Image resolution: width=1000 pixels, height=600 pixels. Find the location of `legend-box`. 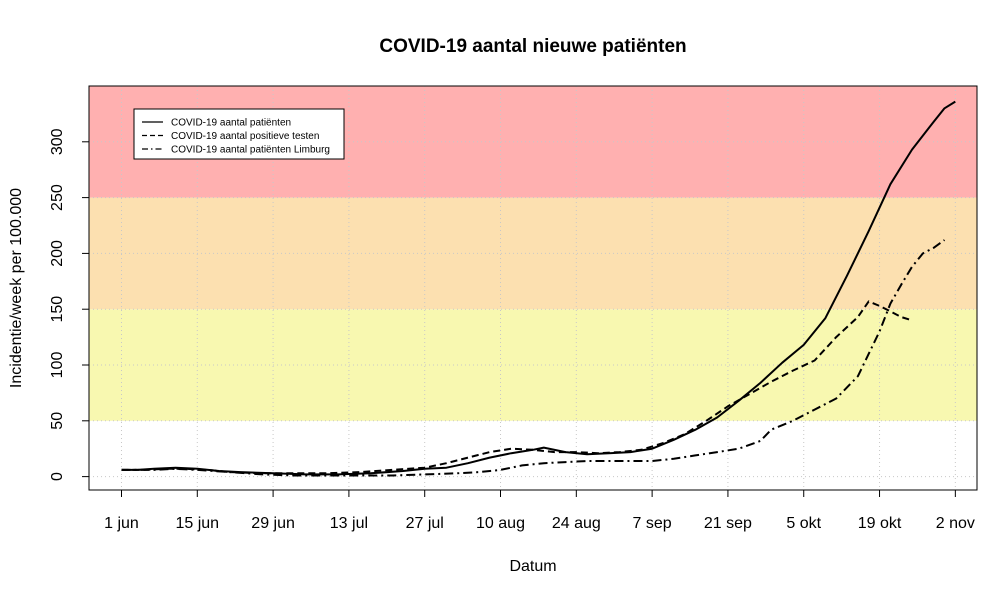

legend-box is located at coordinates (239, 134).